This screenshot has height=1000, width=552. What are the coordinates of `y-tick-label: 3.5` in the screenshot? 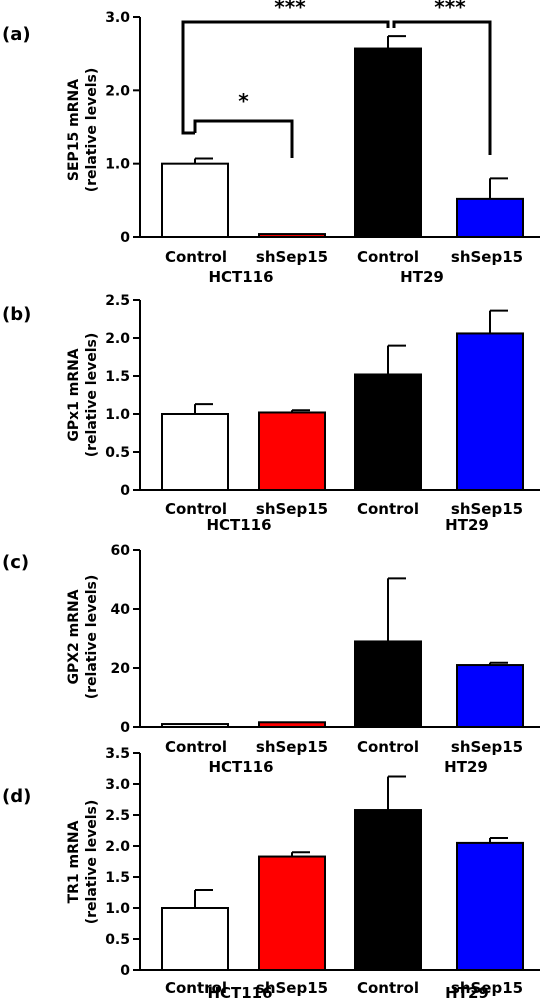 It's located at (117, 754).